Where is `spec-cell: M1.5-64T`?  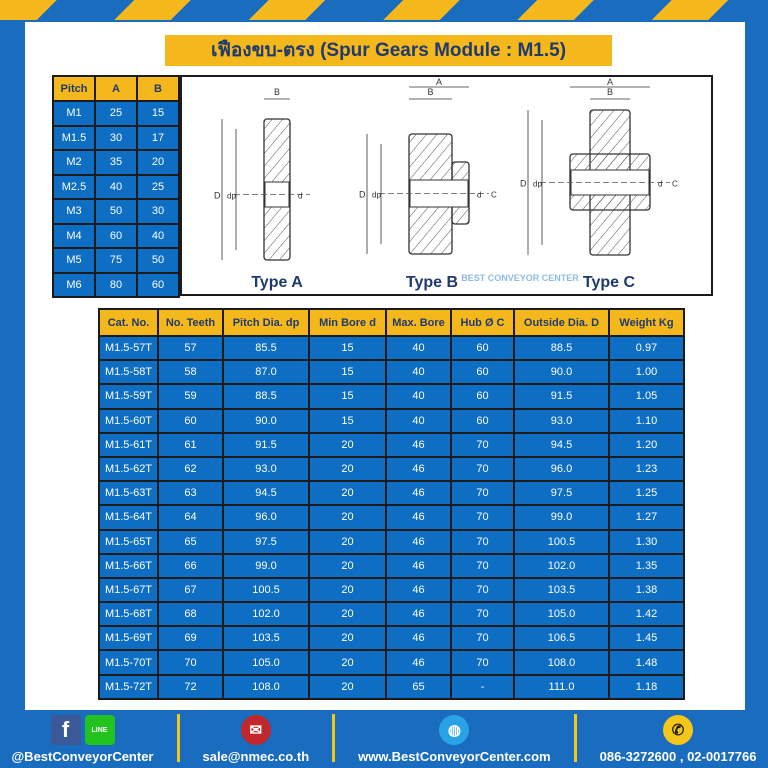 spec-cell: M1.5-64T is located at coordinates (128, 517).